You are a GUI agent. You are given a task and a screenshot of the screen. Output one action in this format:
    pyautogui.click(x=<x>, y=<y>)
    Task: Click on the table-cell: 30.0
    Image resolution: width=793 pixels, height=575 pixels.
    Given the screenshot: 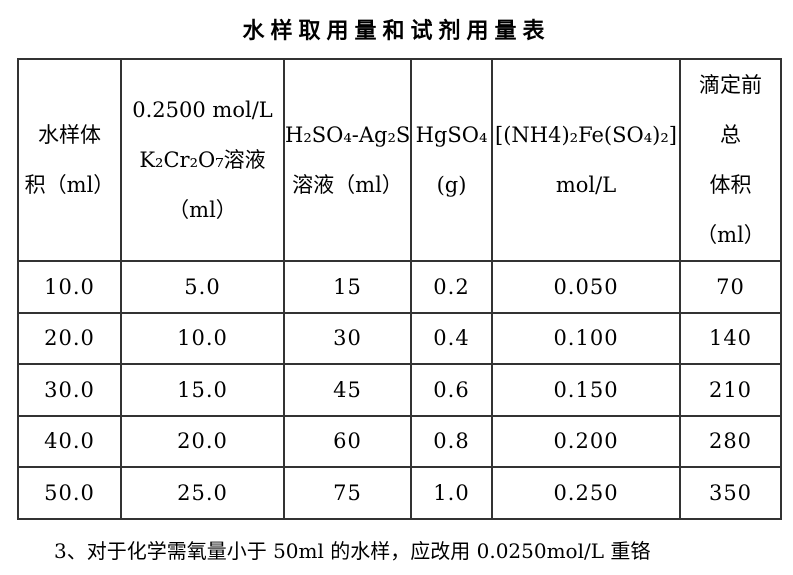 What is the action you would take?
    pyautogui.click(x=69, y=390)
    